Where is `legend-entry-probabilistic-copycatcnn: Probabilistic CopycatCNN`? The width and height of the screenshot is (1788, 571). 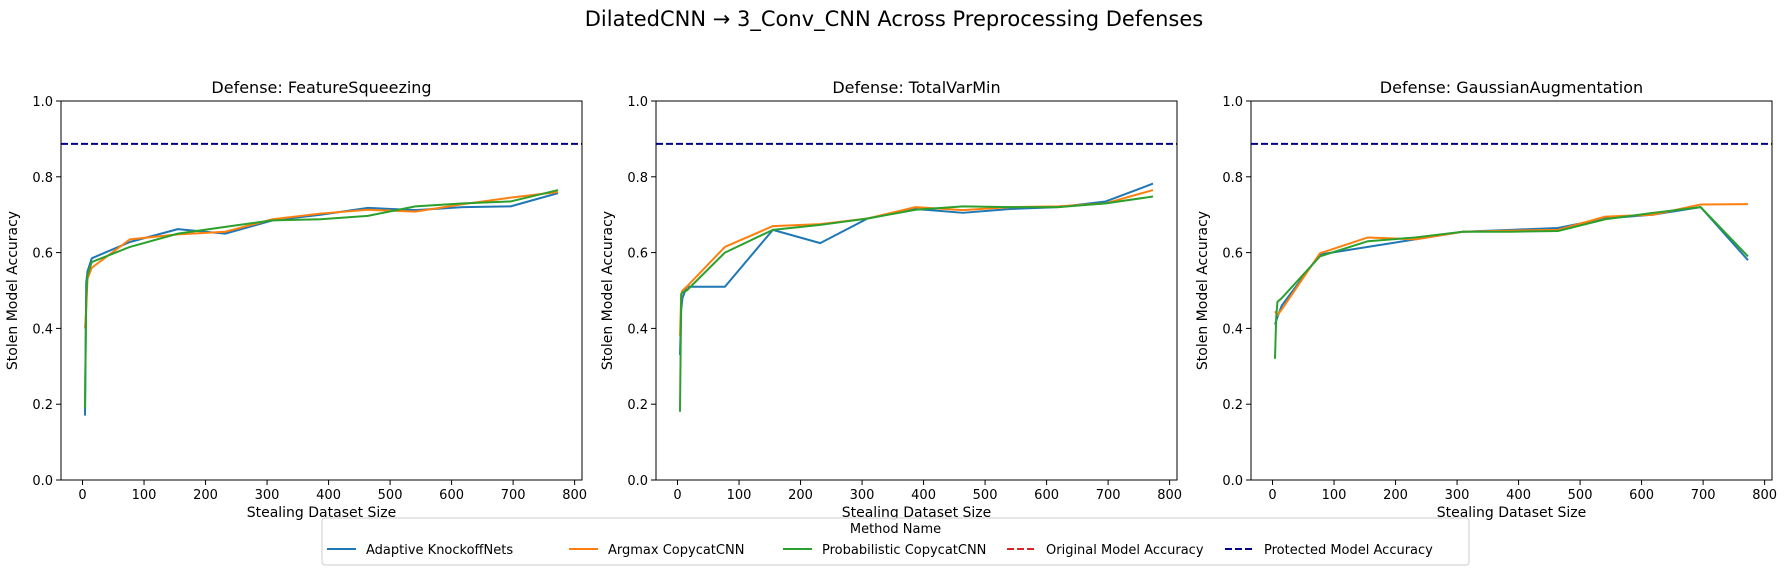 legend-entry-probabilistic-copycatcnn: Probabilistic CopycatCNN is located at coordinates (884, 550).